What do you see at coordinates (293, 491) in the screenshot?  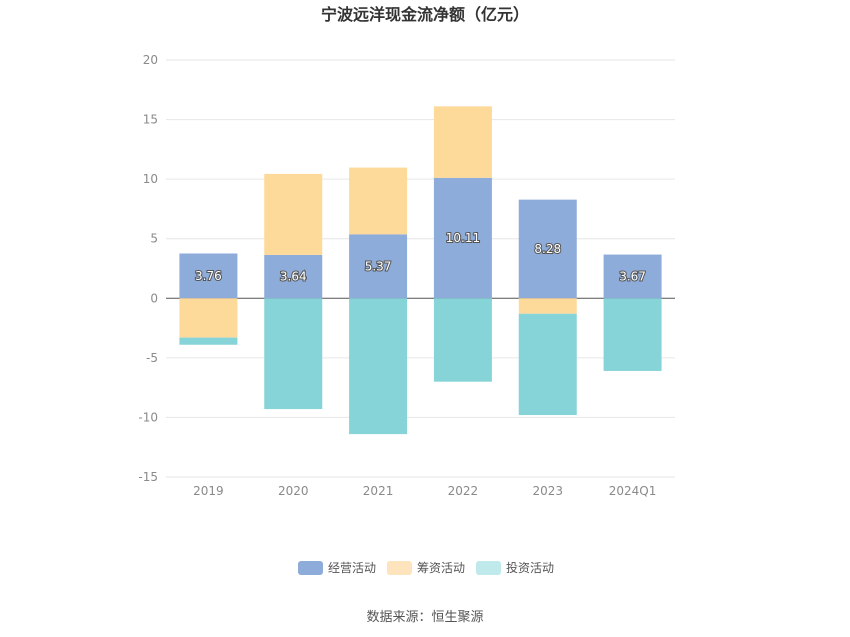 I see `x-tick-label: 2020` at bounding box center [293, 491].